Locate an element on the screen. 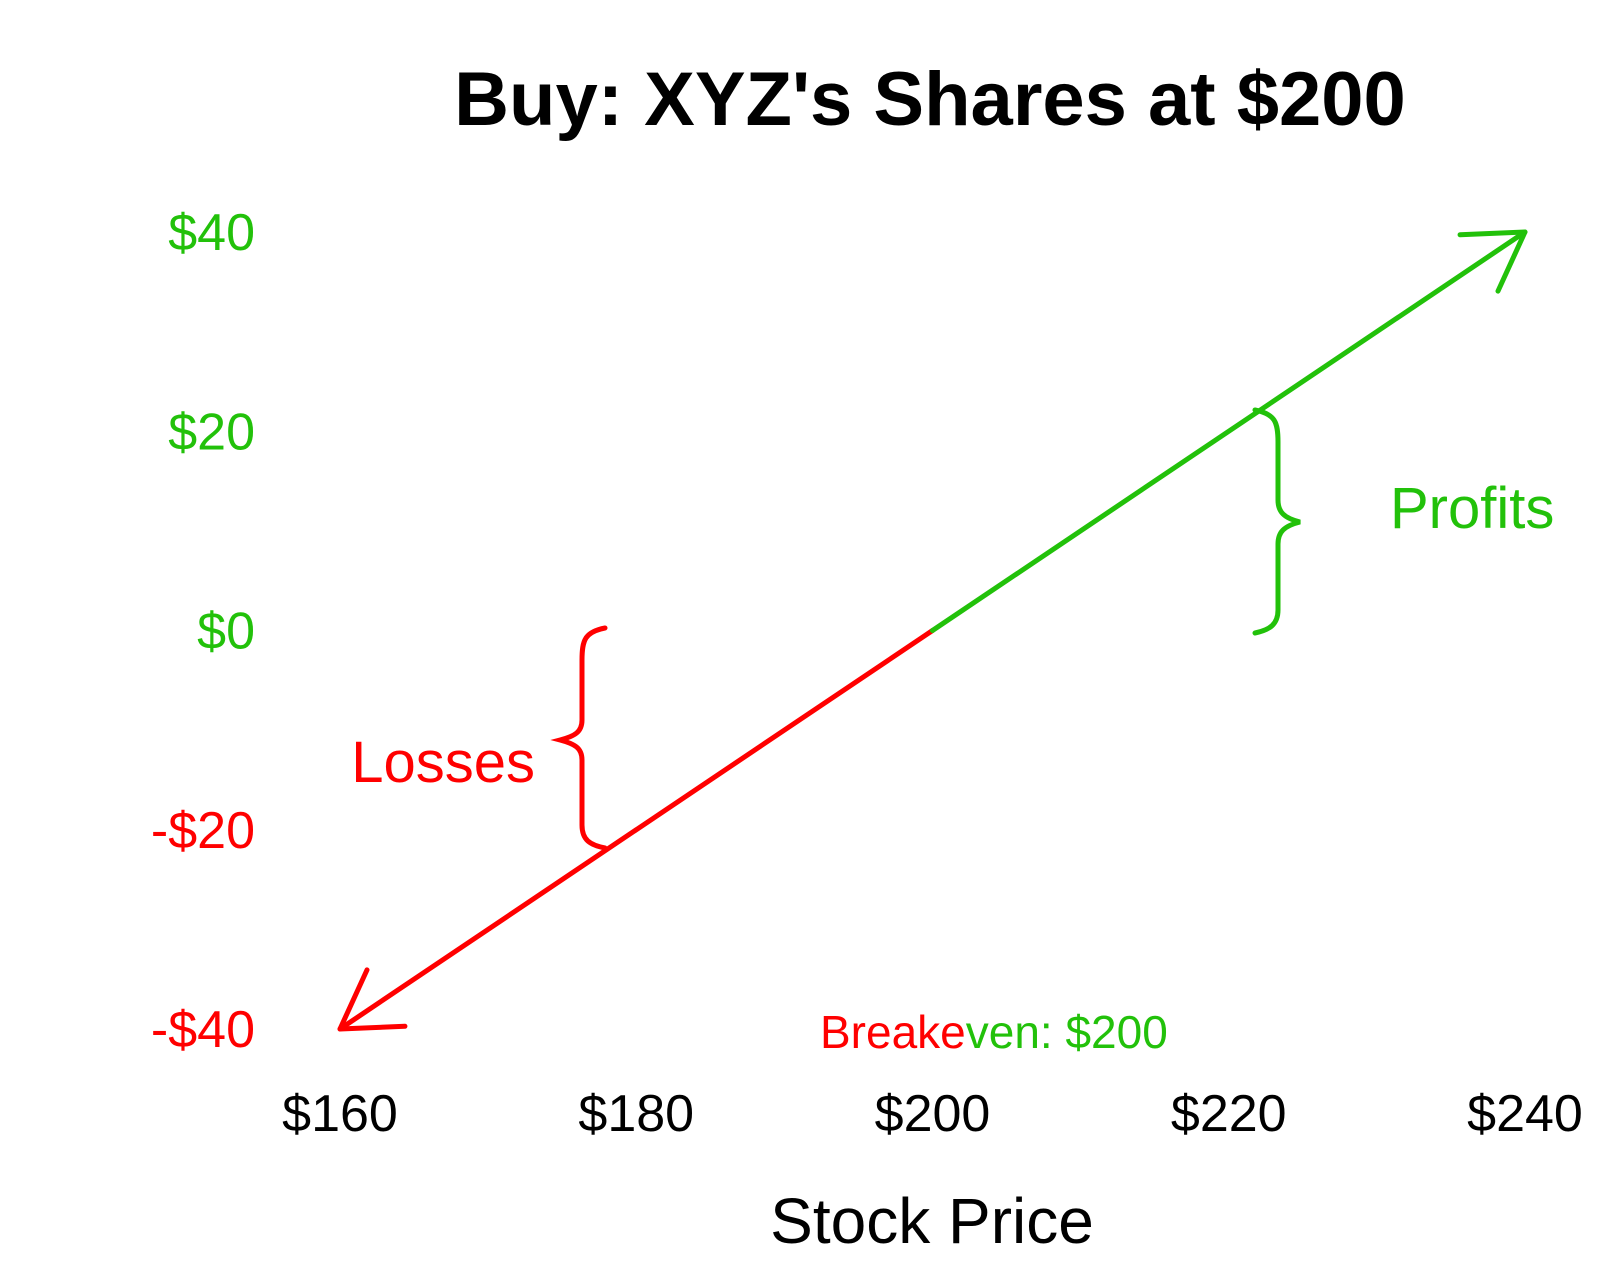  losses-label: Losses is located at coordinates (443, 762).